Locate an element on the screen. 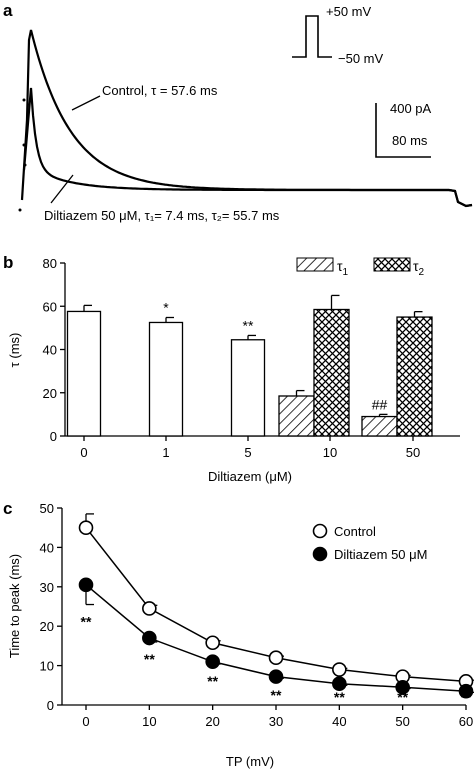 Image resolution: width=476 pixels, height=773 pixels. panel-letter-a: a is located at coordinates (8, 10).